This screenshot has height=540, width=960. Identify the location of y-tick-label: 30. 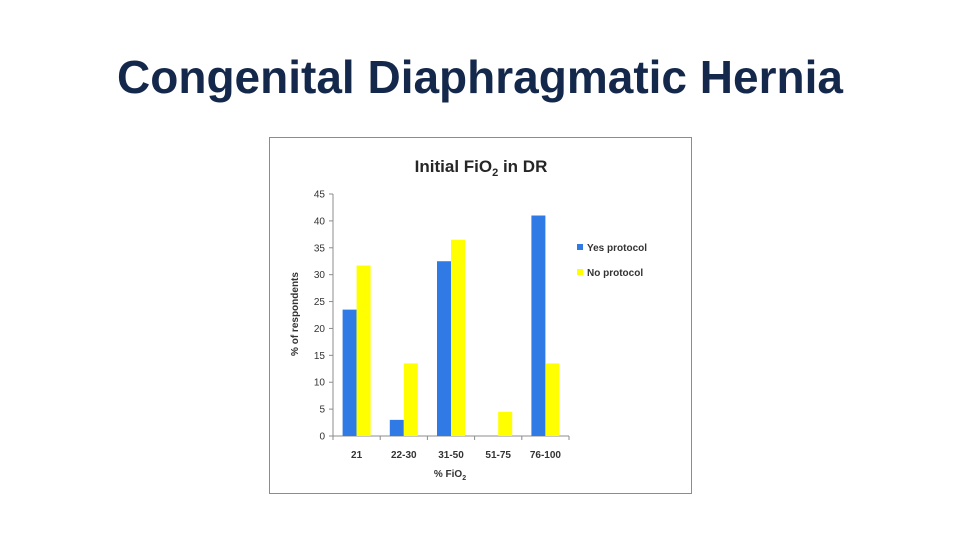
(320, 275).